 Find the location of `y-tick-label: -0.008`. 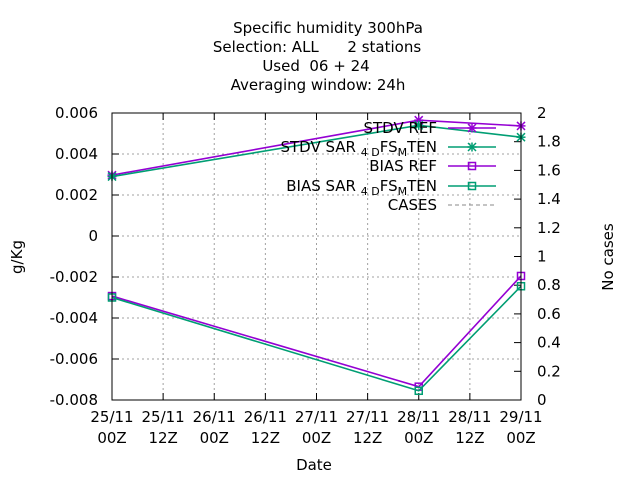

y-tick-label: -0.008 is located at coordinates (74, 400).